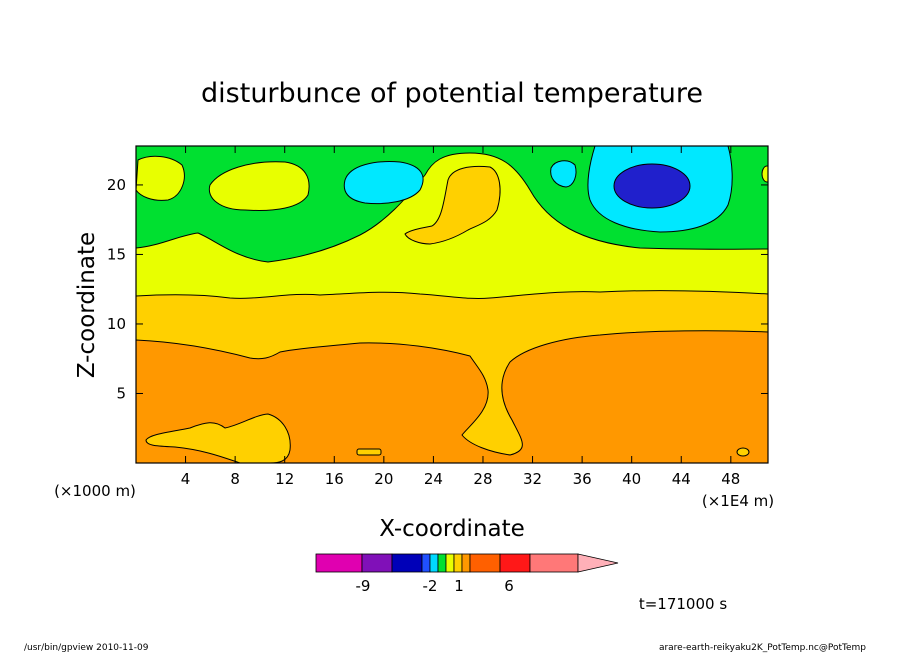 The height and width of the screenshot is (659, 904). Describe the element at coordinates (652, 186) in the screenshot. I see `field-blue-min` at that location.